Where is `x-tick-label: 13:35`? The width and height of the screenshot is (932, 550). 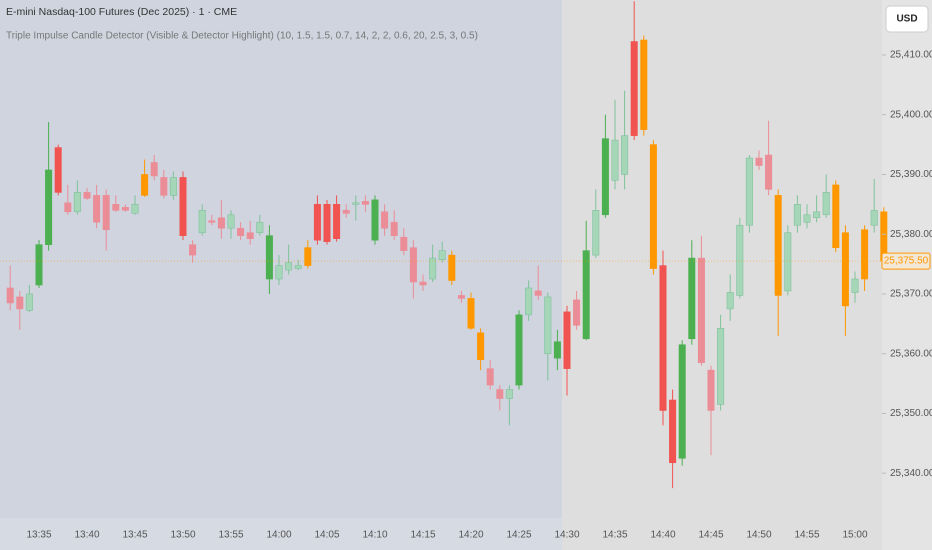 x-tick-label: 13:35 is located at coordinates (38, 535).